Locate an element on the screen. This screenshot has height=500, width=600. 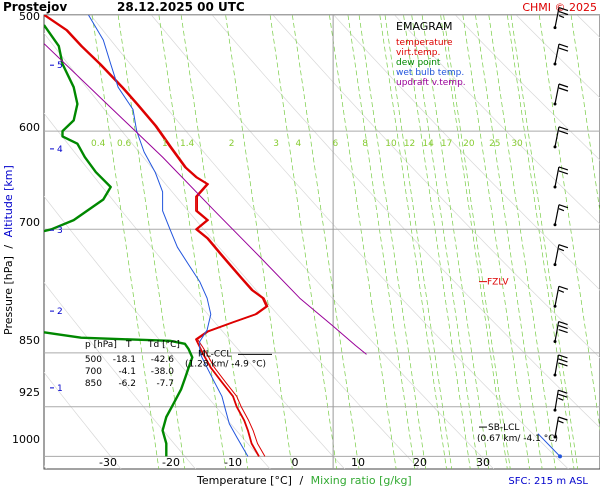
y-tick-500: 500 is located at coordinates (29, 16).